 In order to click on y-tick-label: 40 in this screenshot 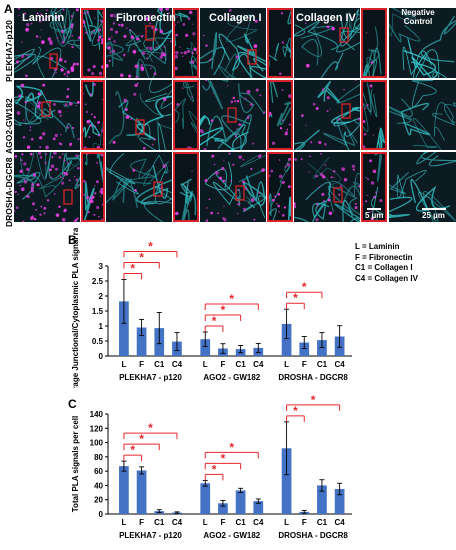, I will do `click(98, 485)`.